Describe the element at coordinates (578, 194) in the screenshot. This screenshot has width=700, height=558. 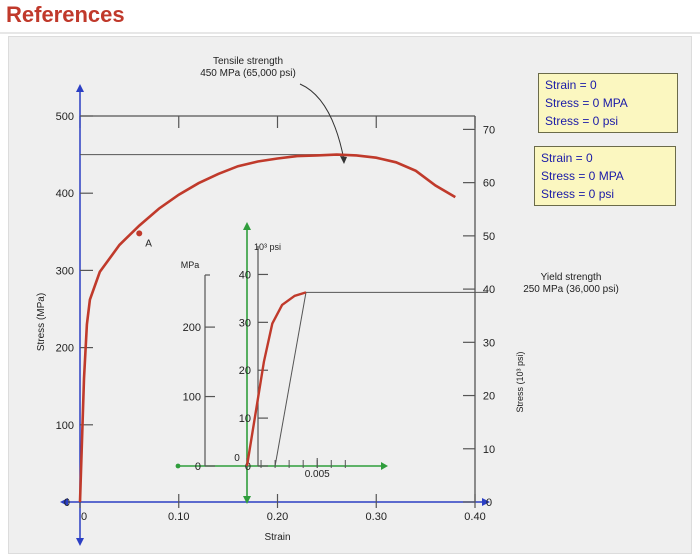
I see `readout-2-stress-psi: Stress = 0 psi` at that location.